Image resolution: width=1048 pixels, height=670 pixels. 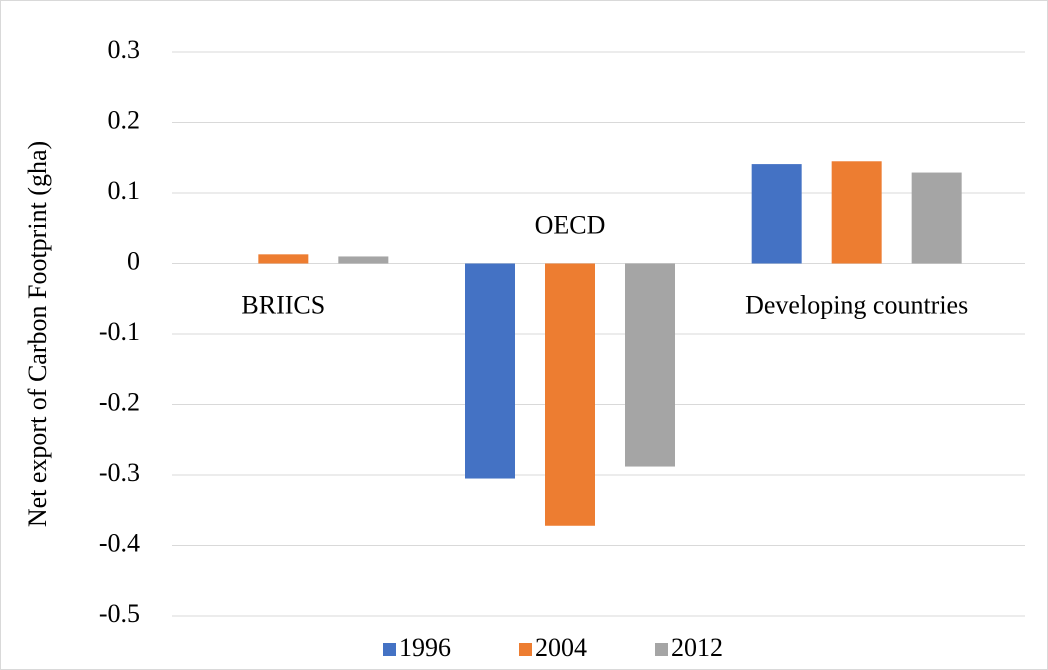 What do you see at coordinates (37, 334) in the screenshot?
I see `y-axis-label: Net export of Carbon Footprint (gha)` at bounding box center [37, 334].